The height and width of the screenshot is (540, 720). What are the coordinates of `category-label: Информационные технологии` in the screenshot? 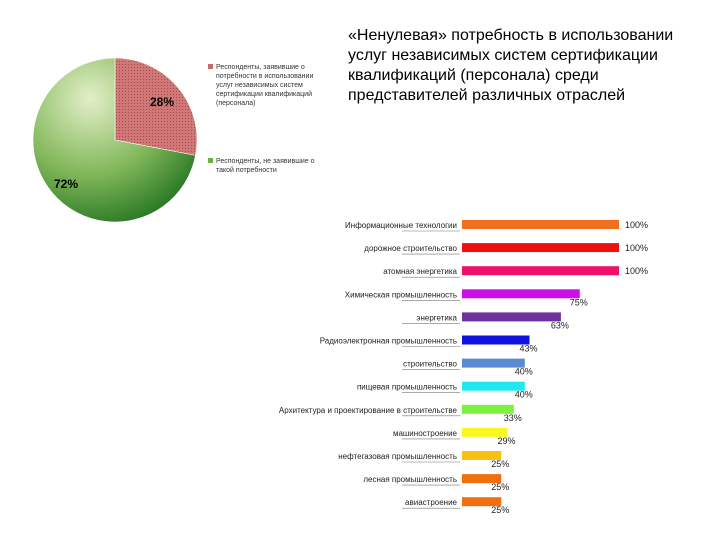 It's located at (401, 225).